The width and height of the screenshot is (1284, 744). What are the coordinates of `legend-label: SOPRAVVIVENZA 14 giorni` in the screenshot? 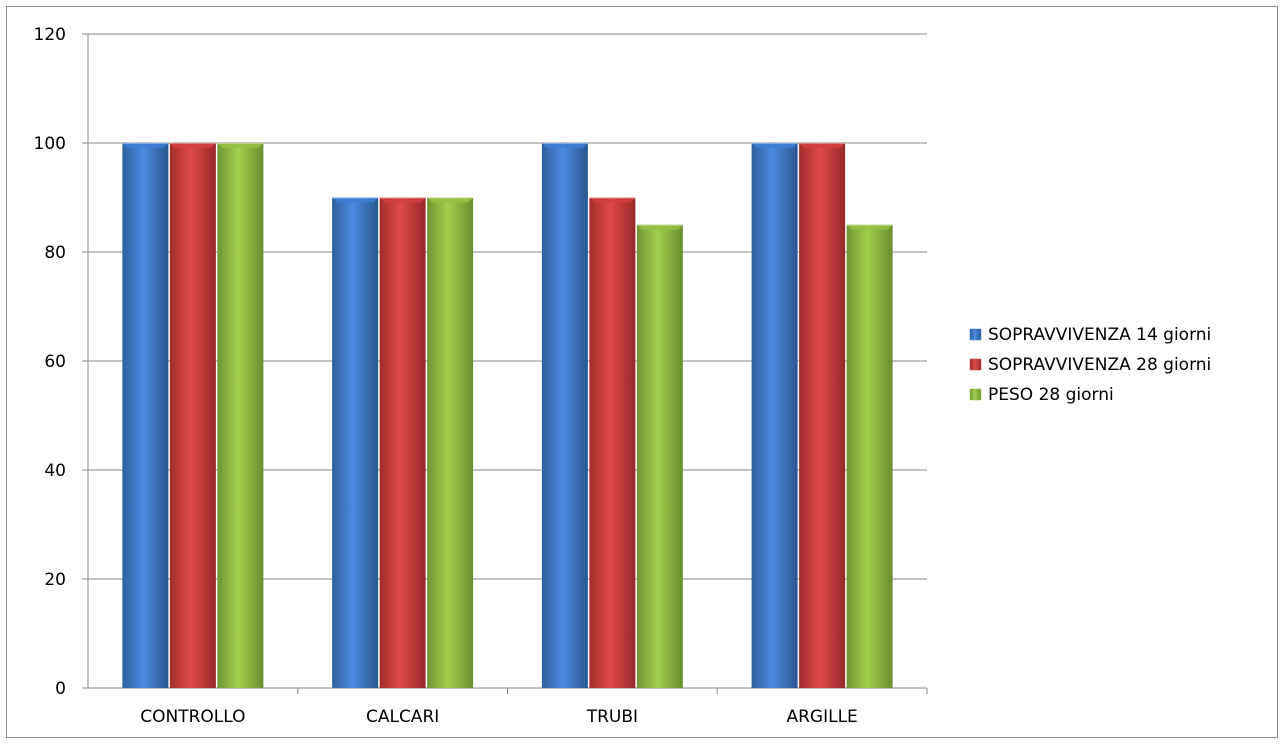 It's located at (1099, 335).